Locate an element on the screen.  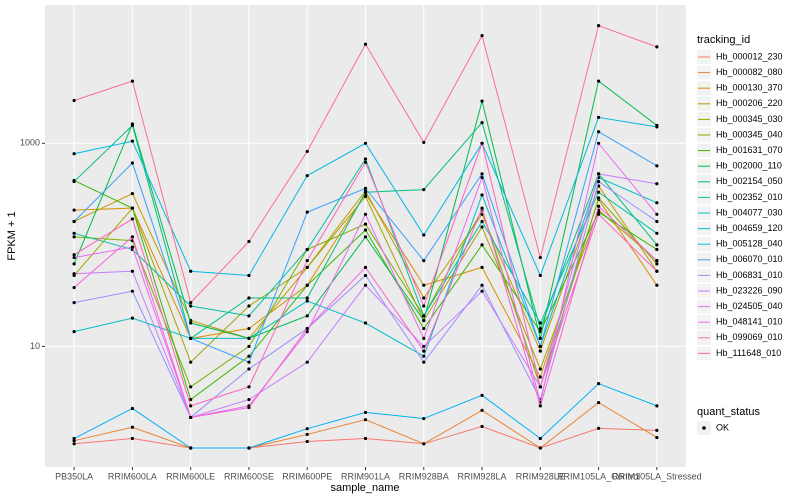
legend-label: Hb_111648_010 is located at coordinates (748, 353).